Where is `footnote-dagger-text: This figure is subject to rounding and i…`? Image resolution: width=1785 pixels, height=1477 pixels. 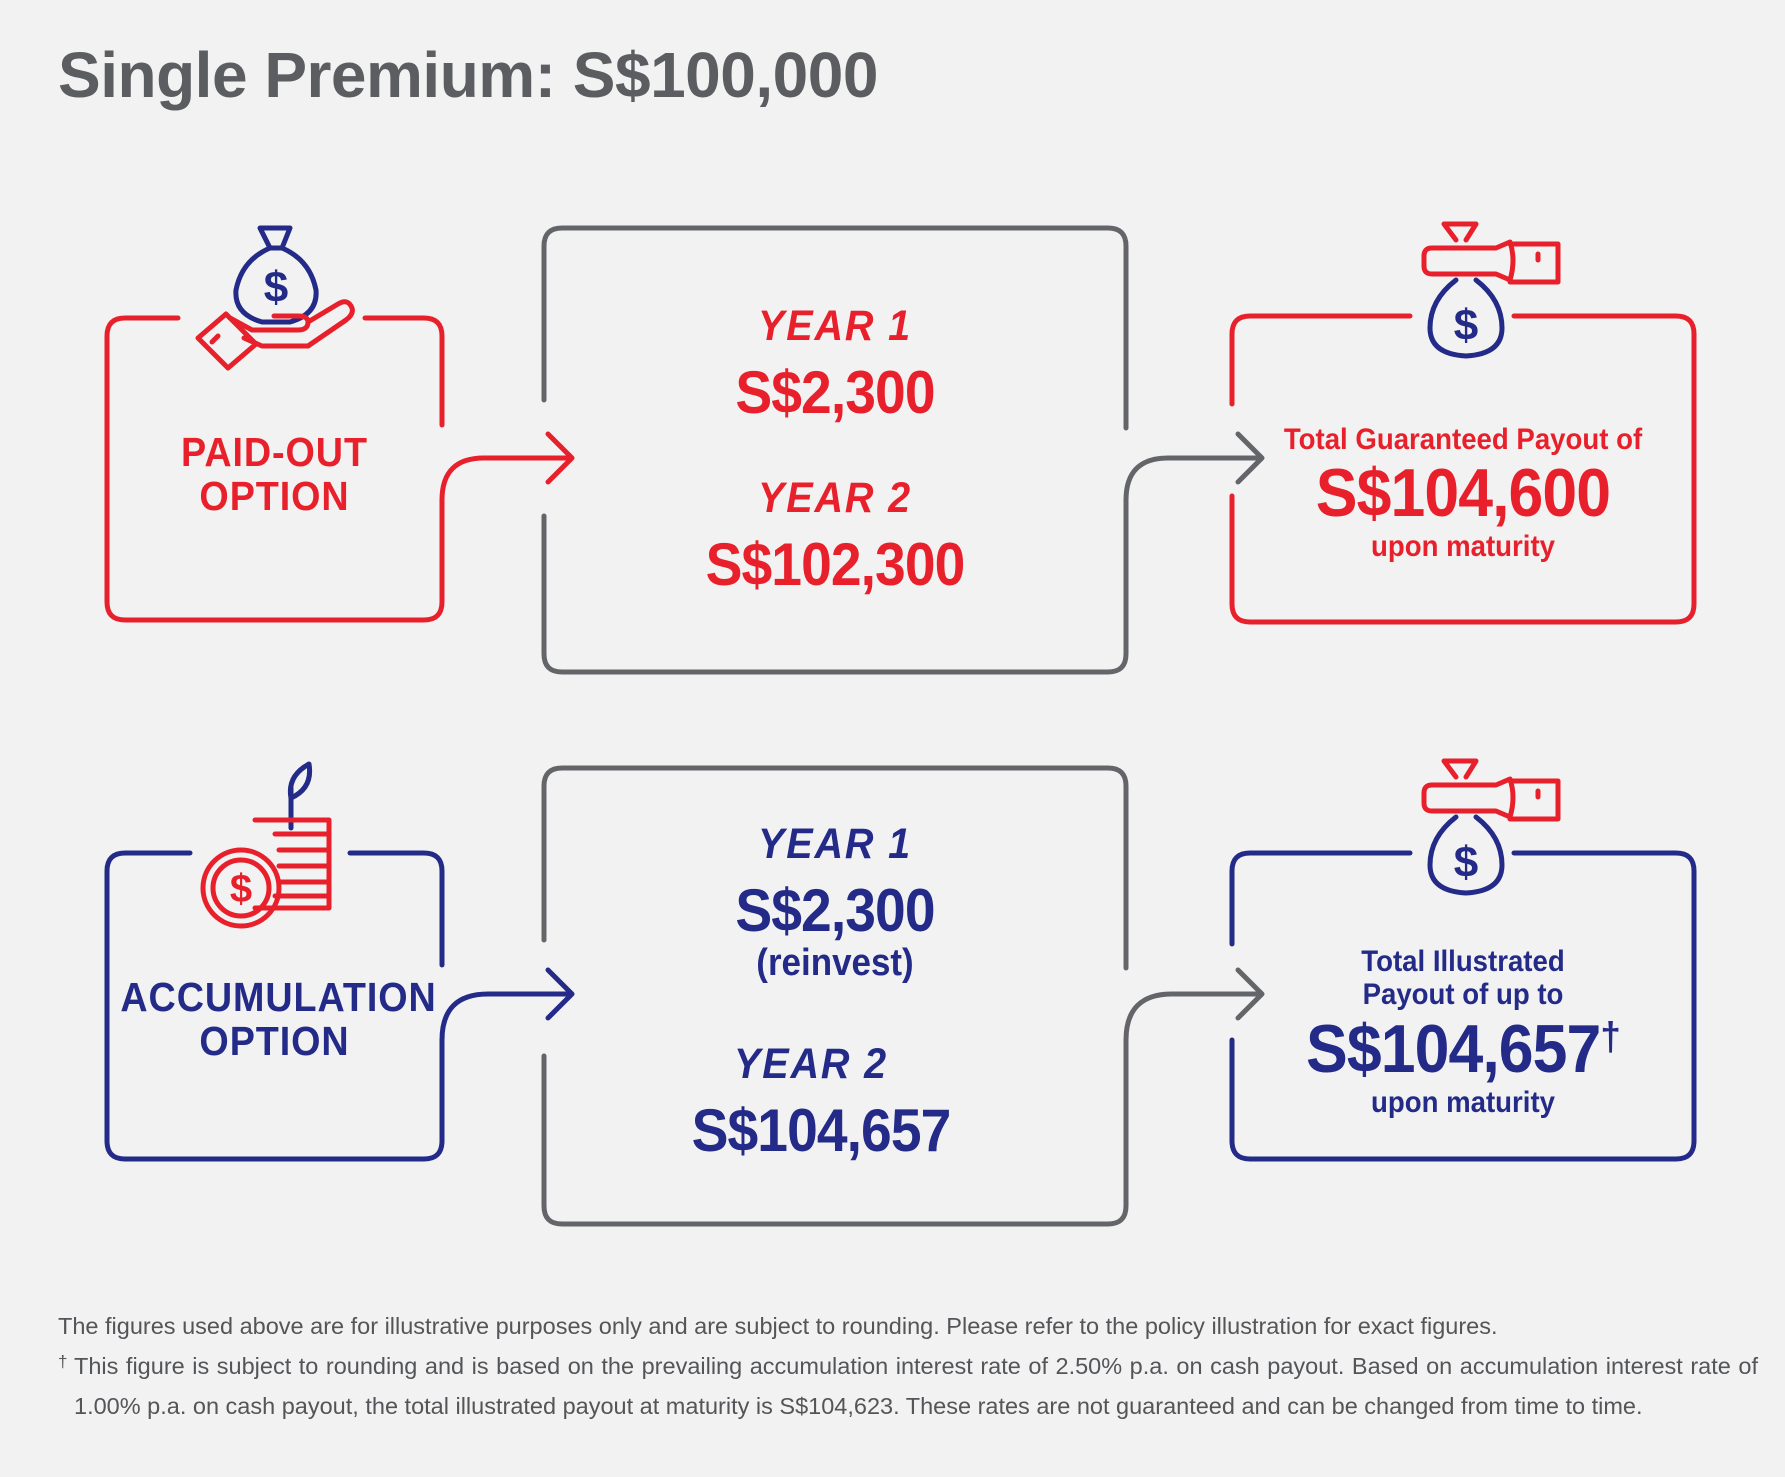 footnote-dagger-text: This figure is subject to rounding and i… is located at coordinates (916, 1386).